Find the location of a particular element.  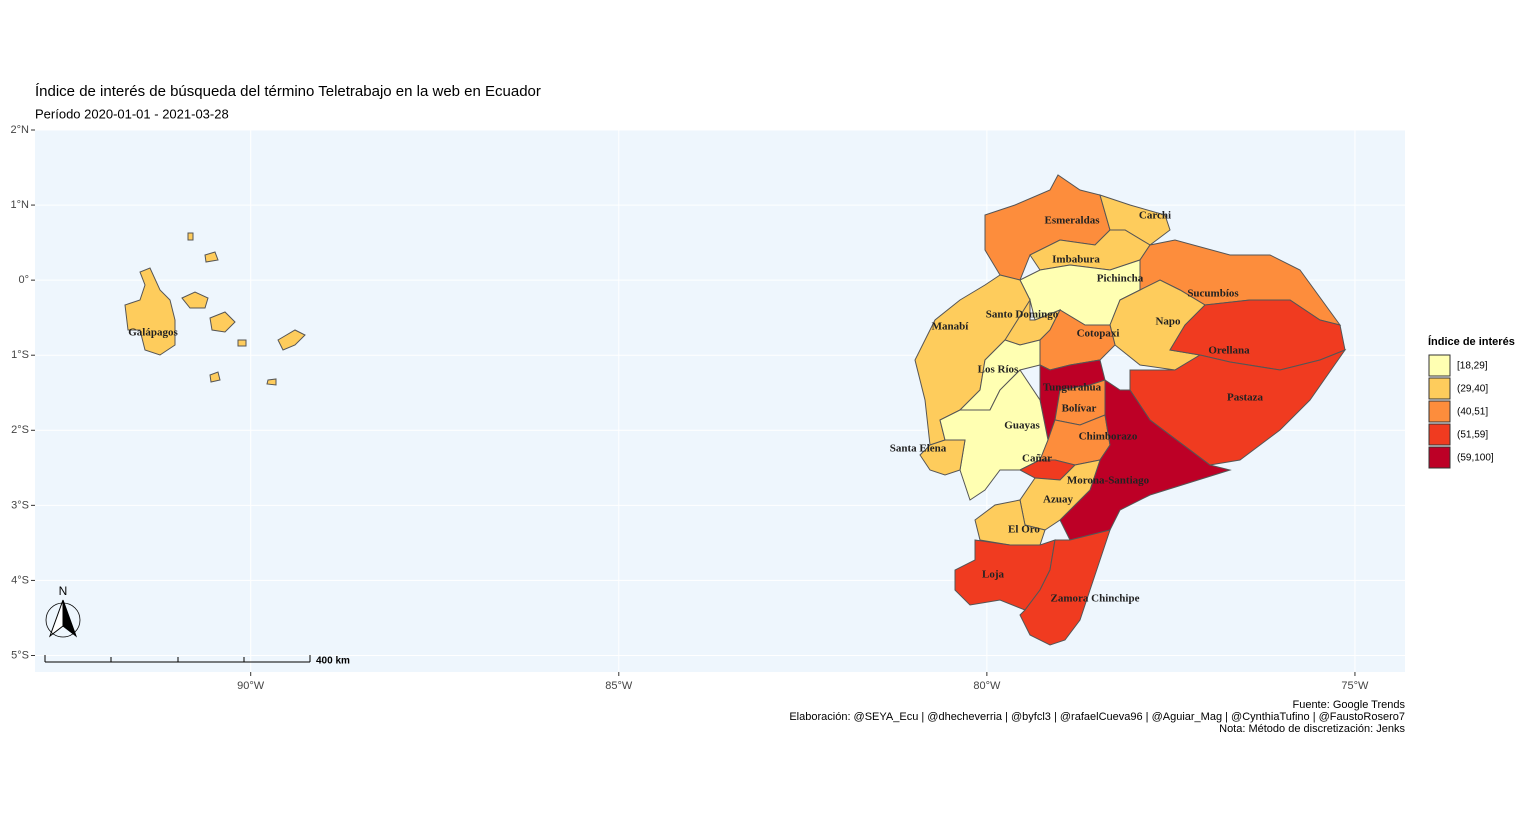

legend-label: (59,100] is located at coordinates (1475, 458).